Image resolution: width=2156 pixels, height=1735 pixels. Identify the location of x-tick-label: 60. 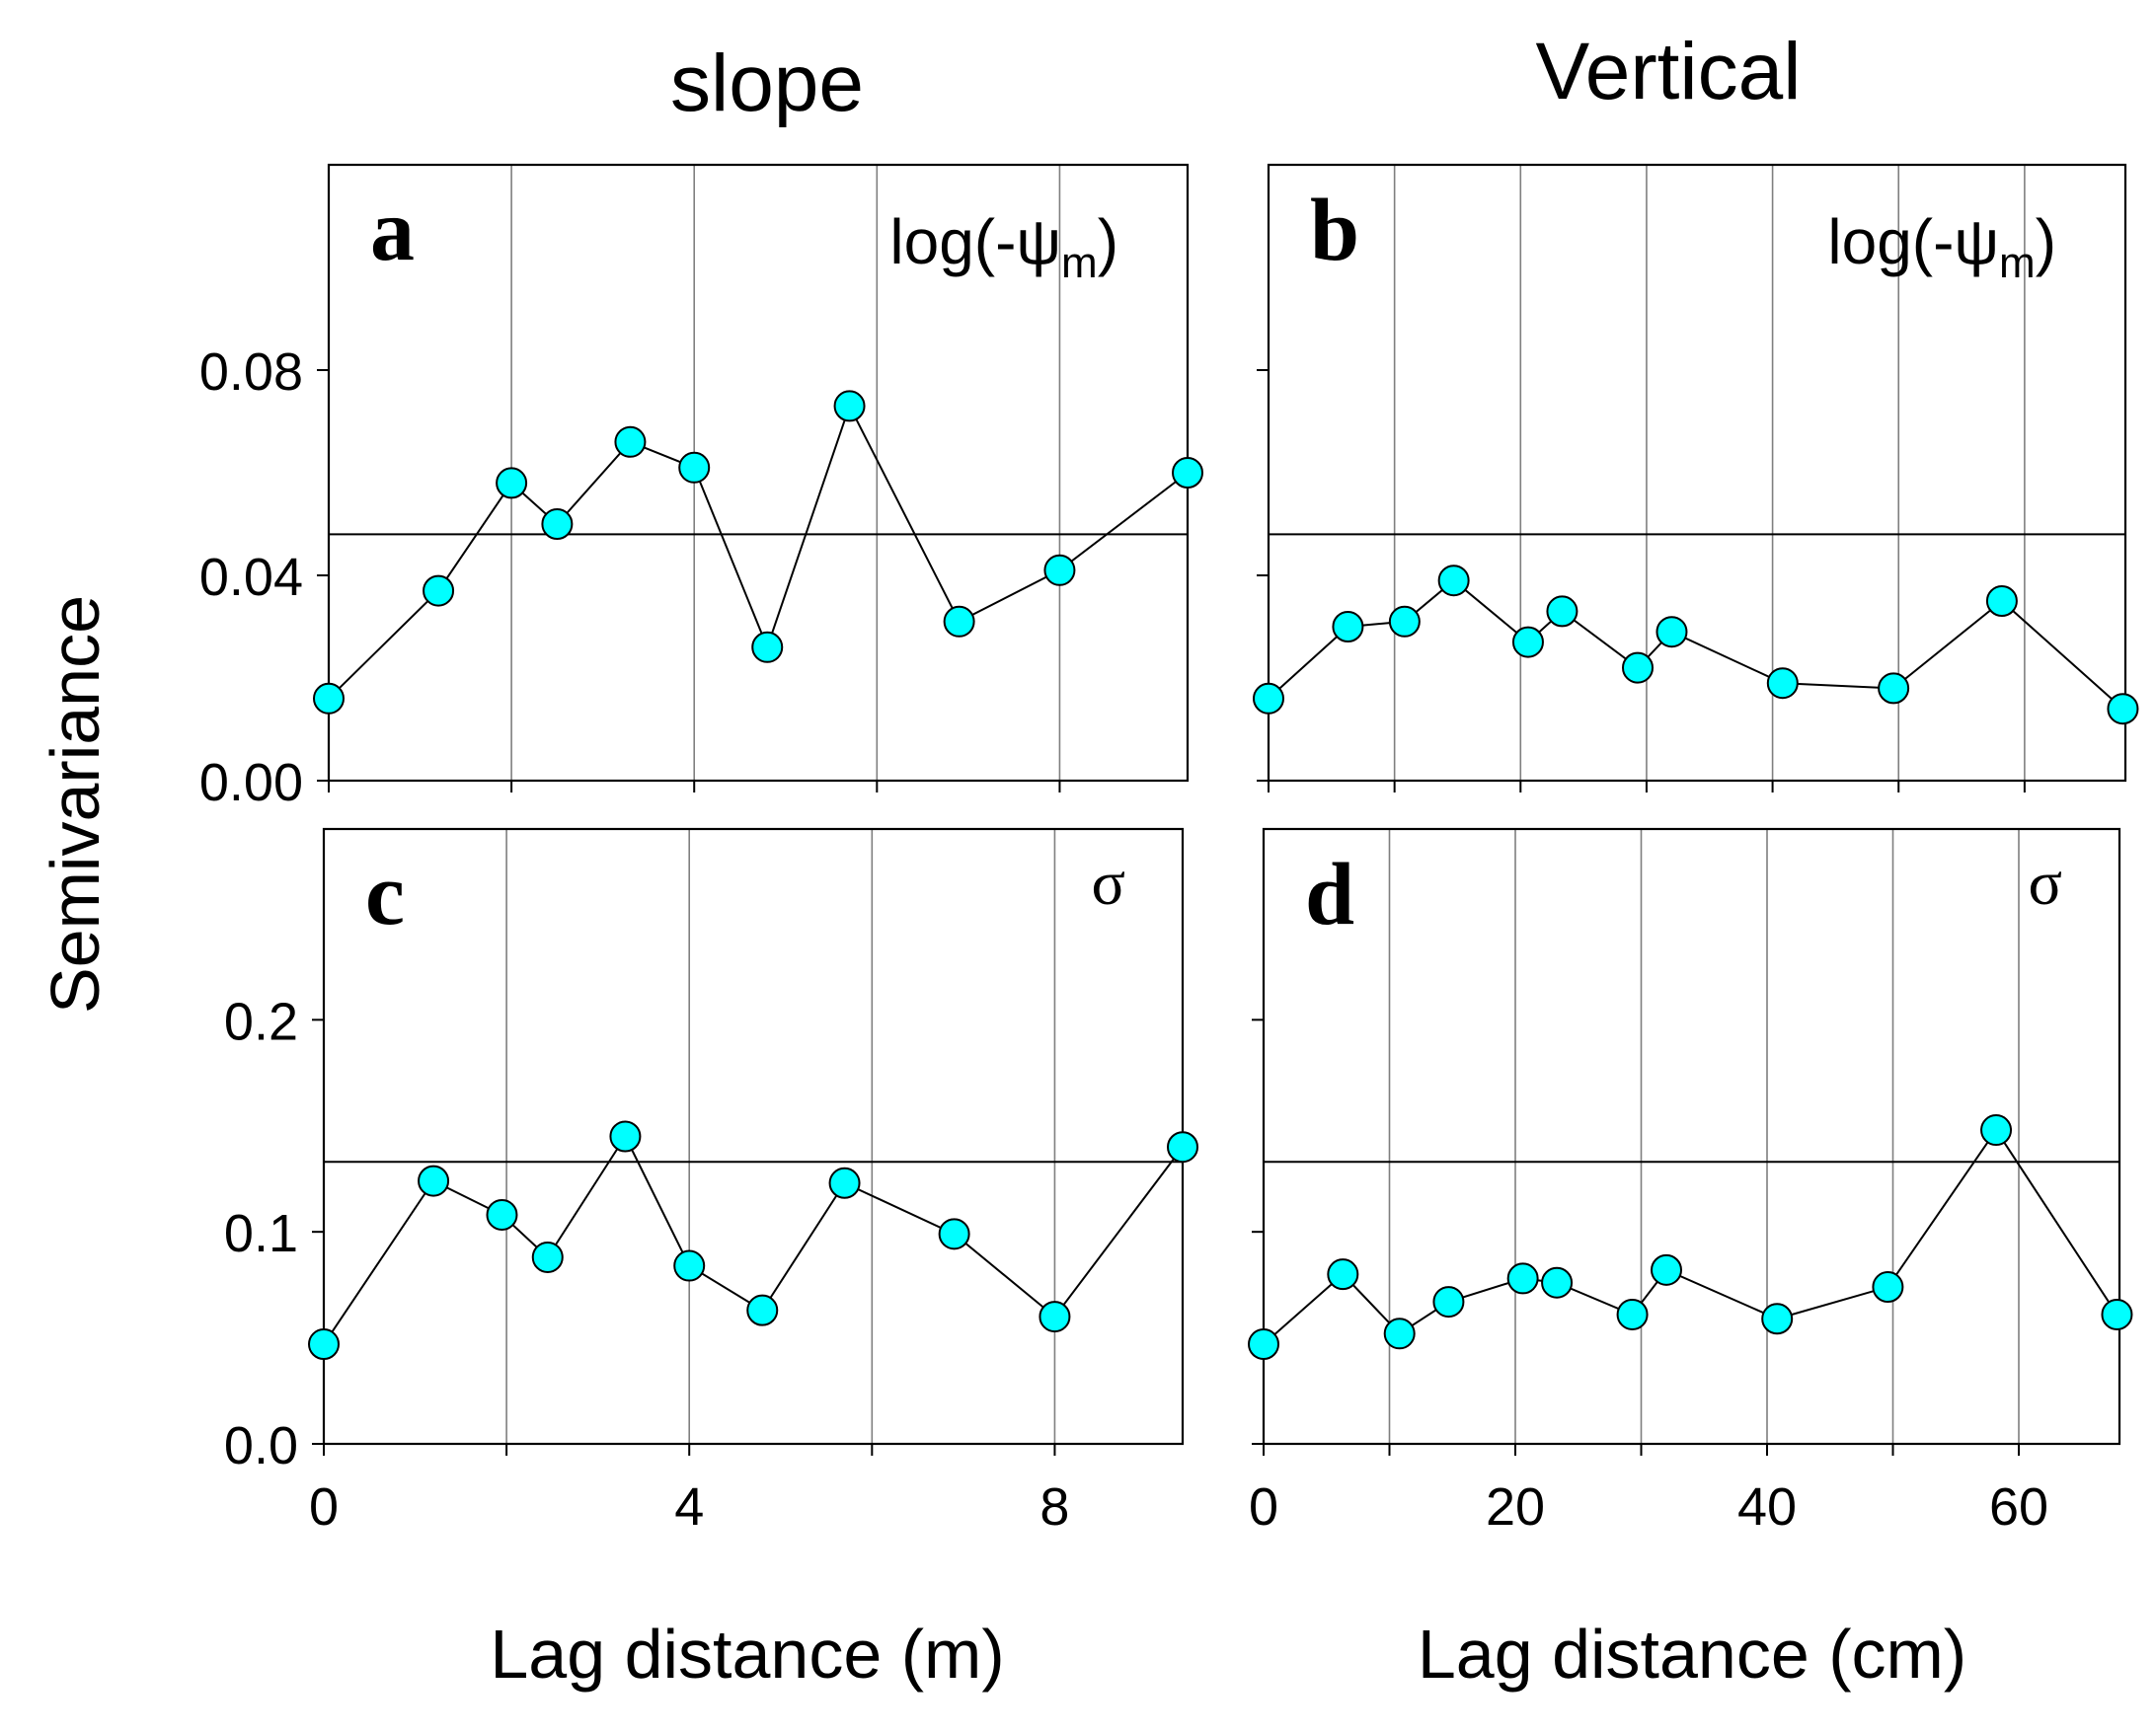
(2018, 1507).